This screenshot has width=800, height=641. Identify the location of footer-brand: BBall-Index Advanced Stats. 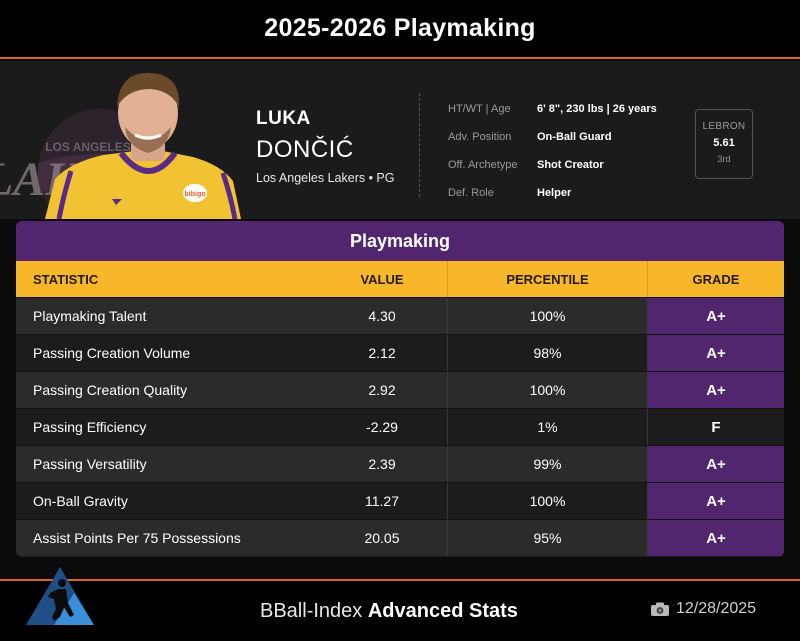
(389, 611).